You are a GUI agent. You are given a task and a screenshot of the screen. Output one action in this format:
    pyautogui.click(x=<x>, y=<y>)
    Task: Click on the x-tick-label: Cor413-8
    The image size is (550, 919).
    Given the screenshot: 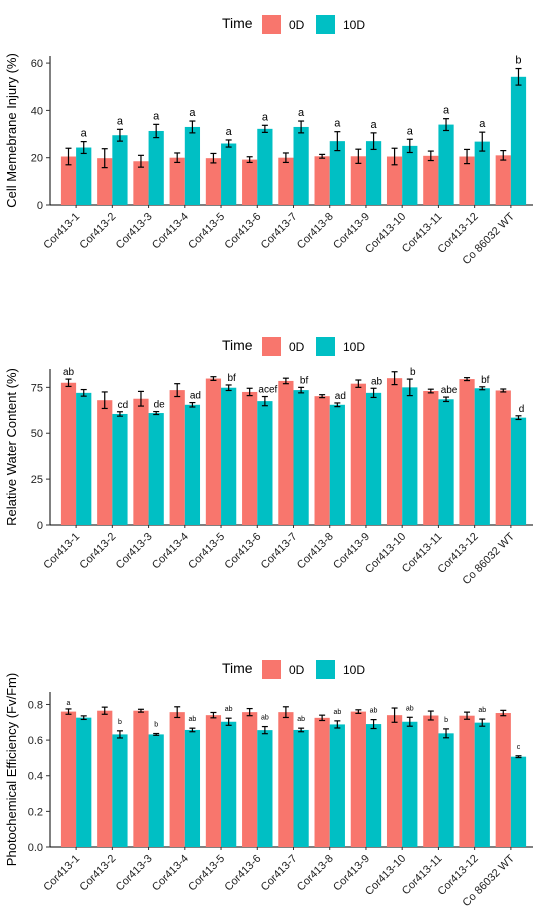 What is the action you would take?
    pyautogui.click(x=315, y=873)
    